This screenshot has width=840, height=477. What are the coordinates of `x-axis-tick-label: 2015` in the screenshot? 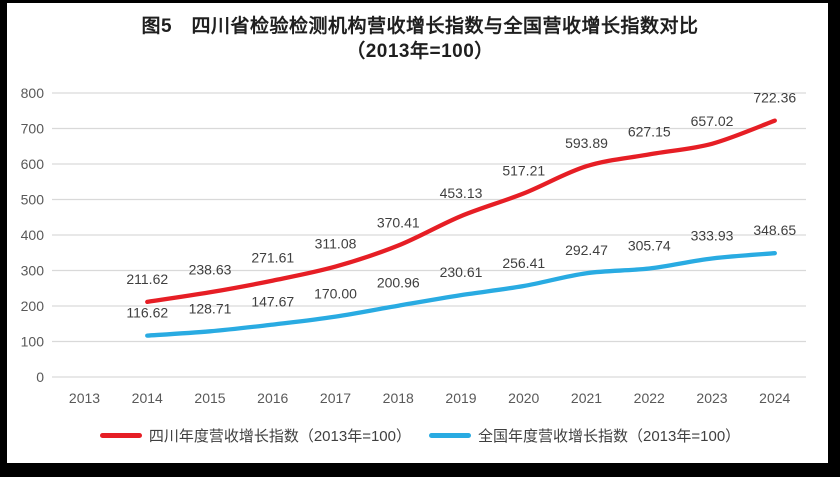 It's located at (209, 398).